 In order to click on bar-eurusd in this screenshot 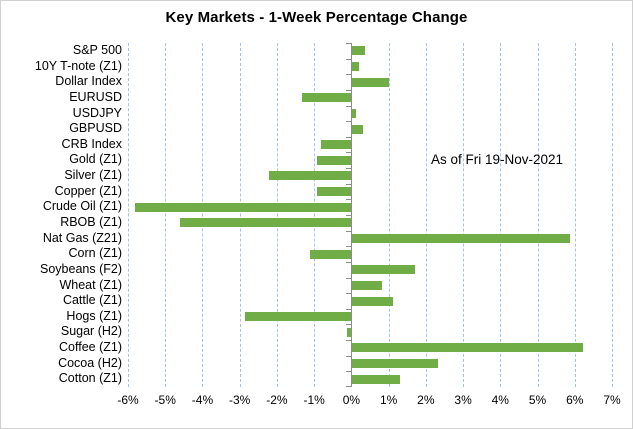, I will do `click(326, 98)`.